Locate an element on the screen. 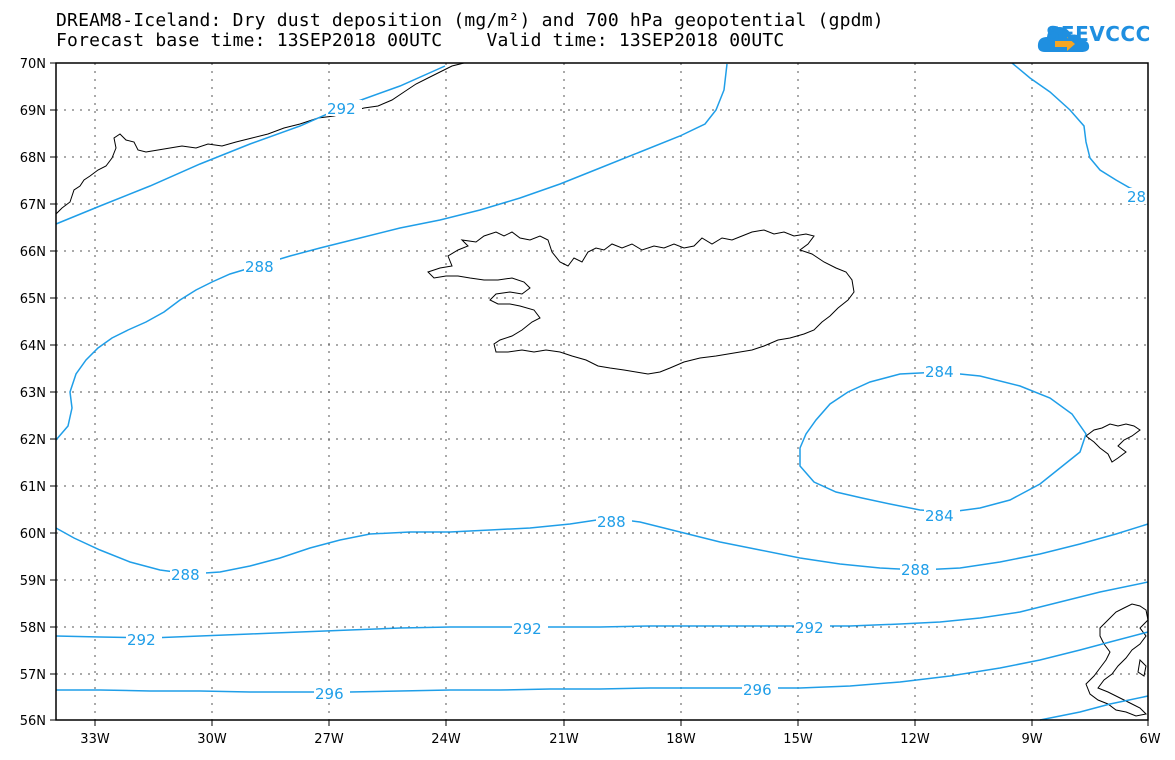  latitude-label: 66N is located at coordinates (33, 252).